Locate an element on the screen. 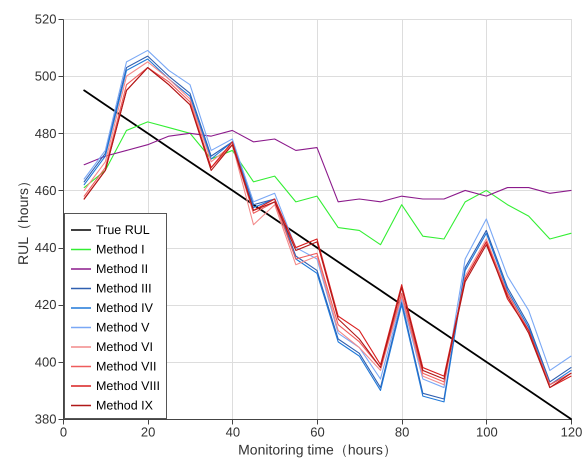  y-tick-label: 440 is located at coordinates (45, 248).